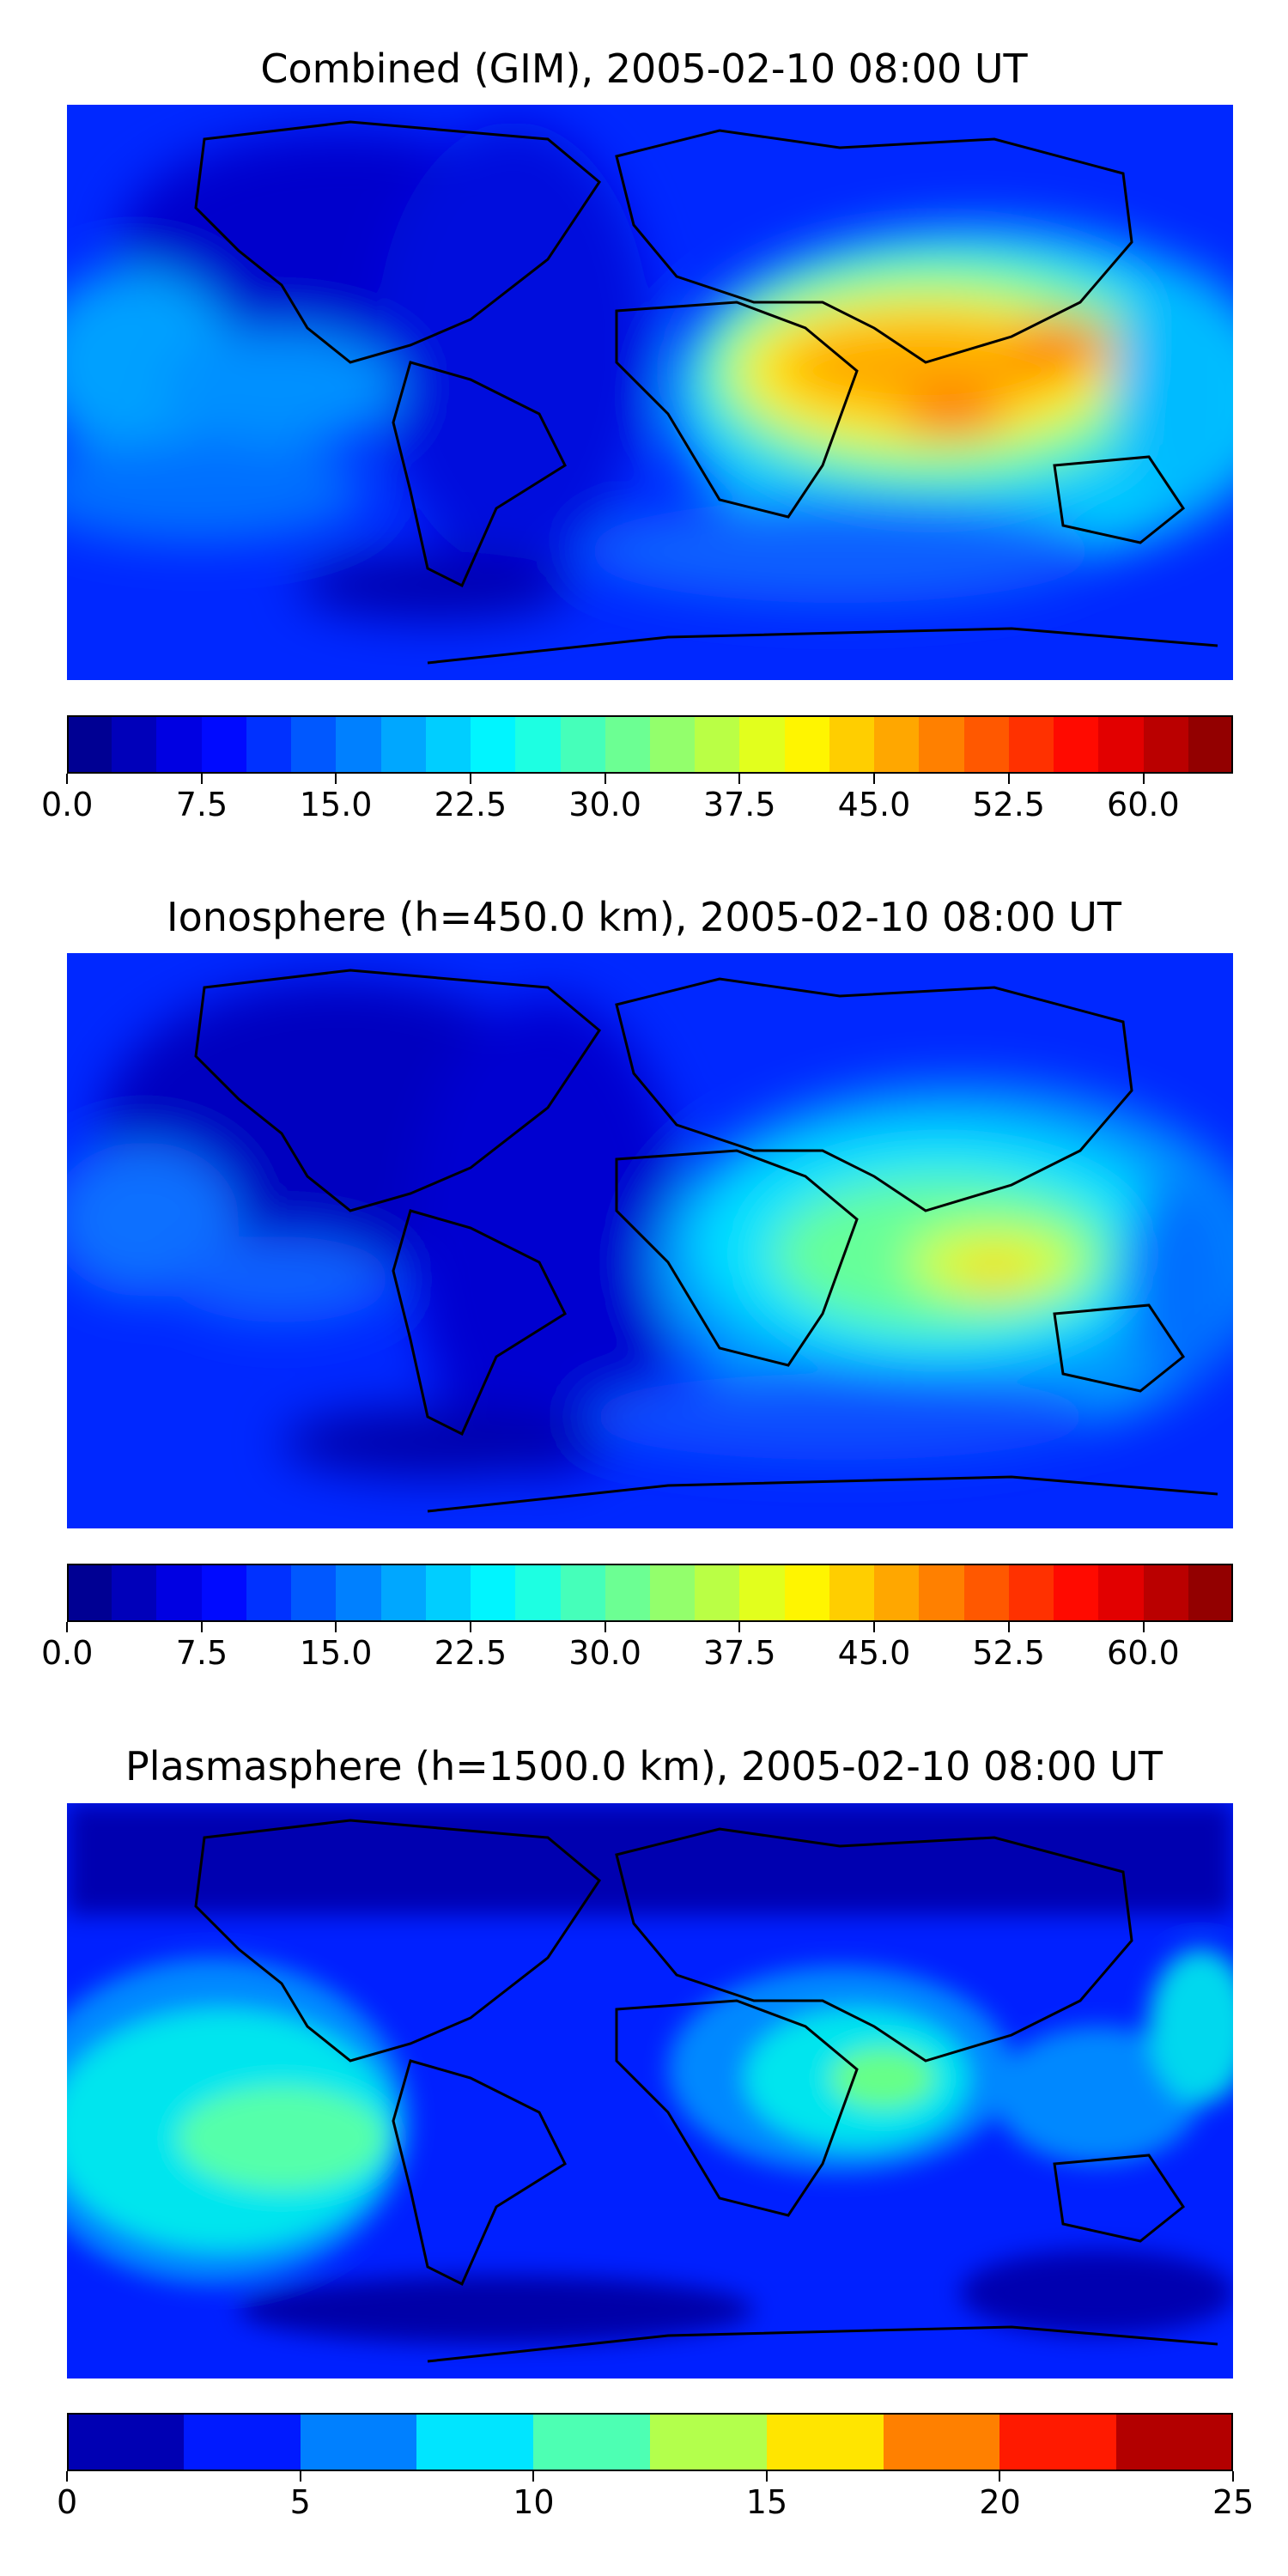 The height and width of the screenshot is (2576, 1288). What do you see at coordinates (874, 804) in the screenshot?
I see `colorbar-tick-label: 45.0` at bounding box center [874, 804].